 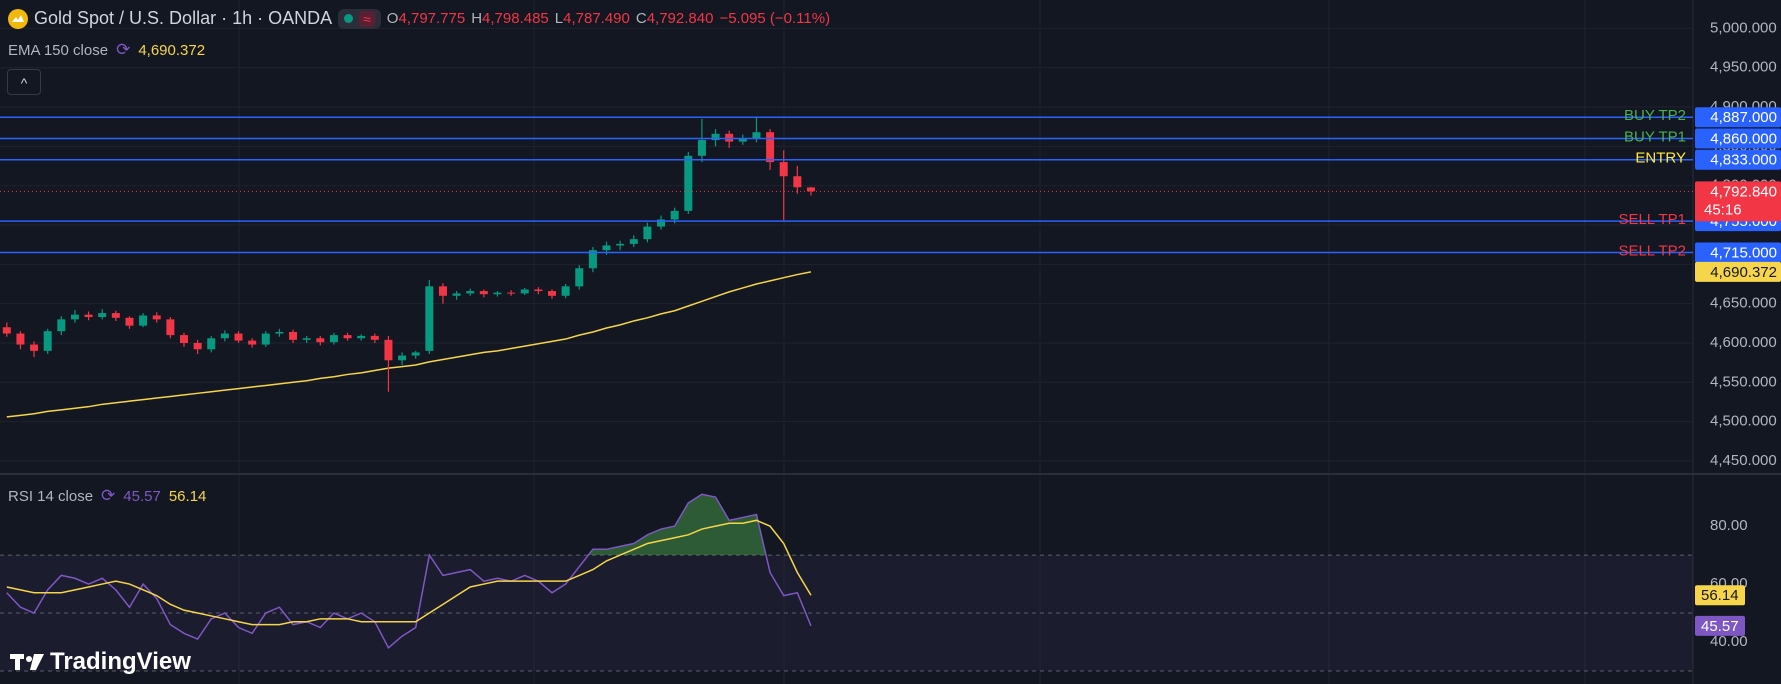 What do you see at coordinates (187, 496) in the screenshot?
I see `rsi-ma-value: 56.14` at bounding box center [187, 496].